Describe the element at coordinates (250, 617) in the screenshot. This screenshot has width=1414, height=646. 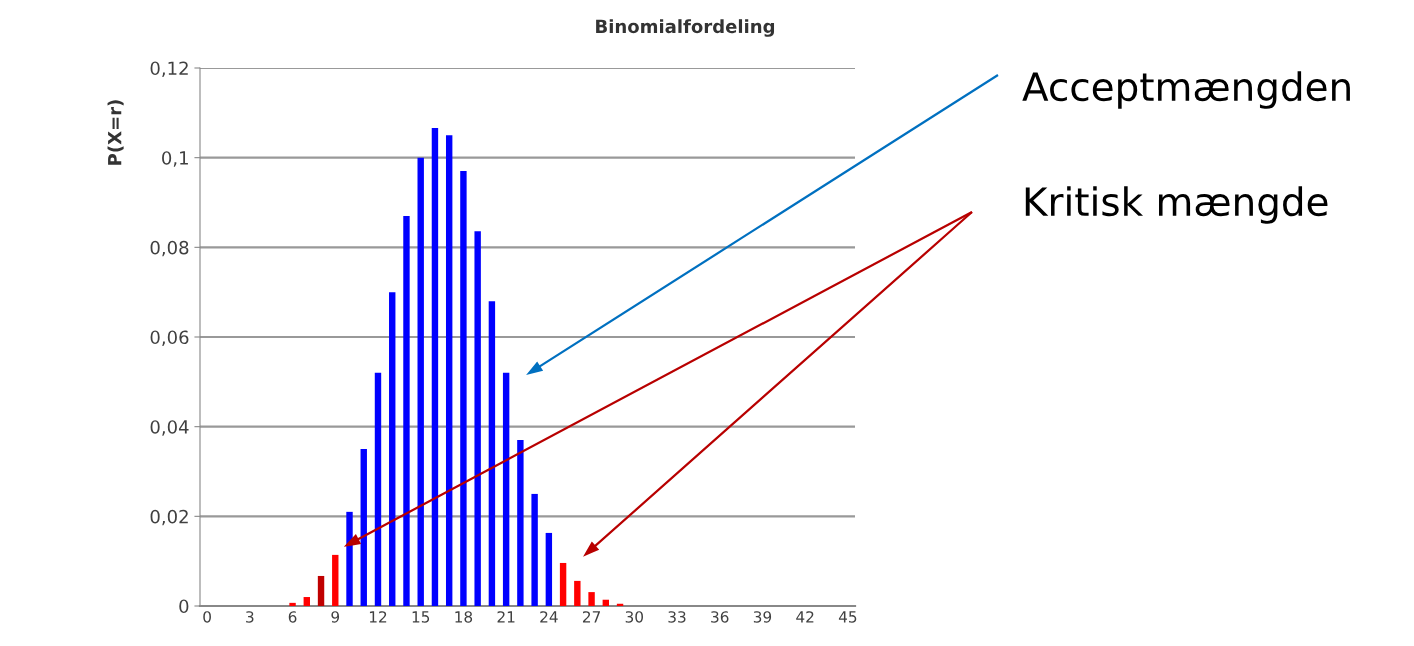
I see `x-tick-label: 3` at that location.